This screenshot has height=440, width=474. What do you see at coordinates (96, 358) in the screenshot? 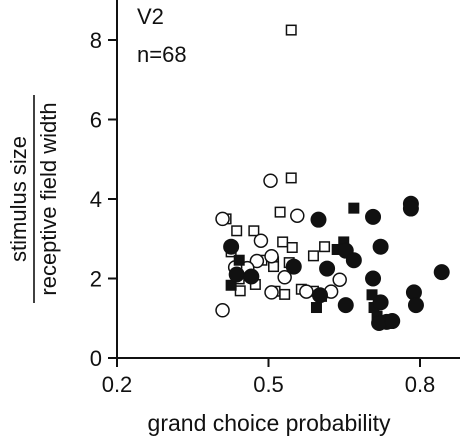
I see `y-tick-label: 0` at bounding box center [96, 358].